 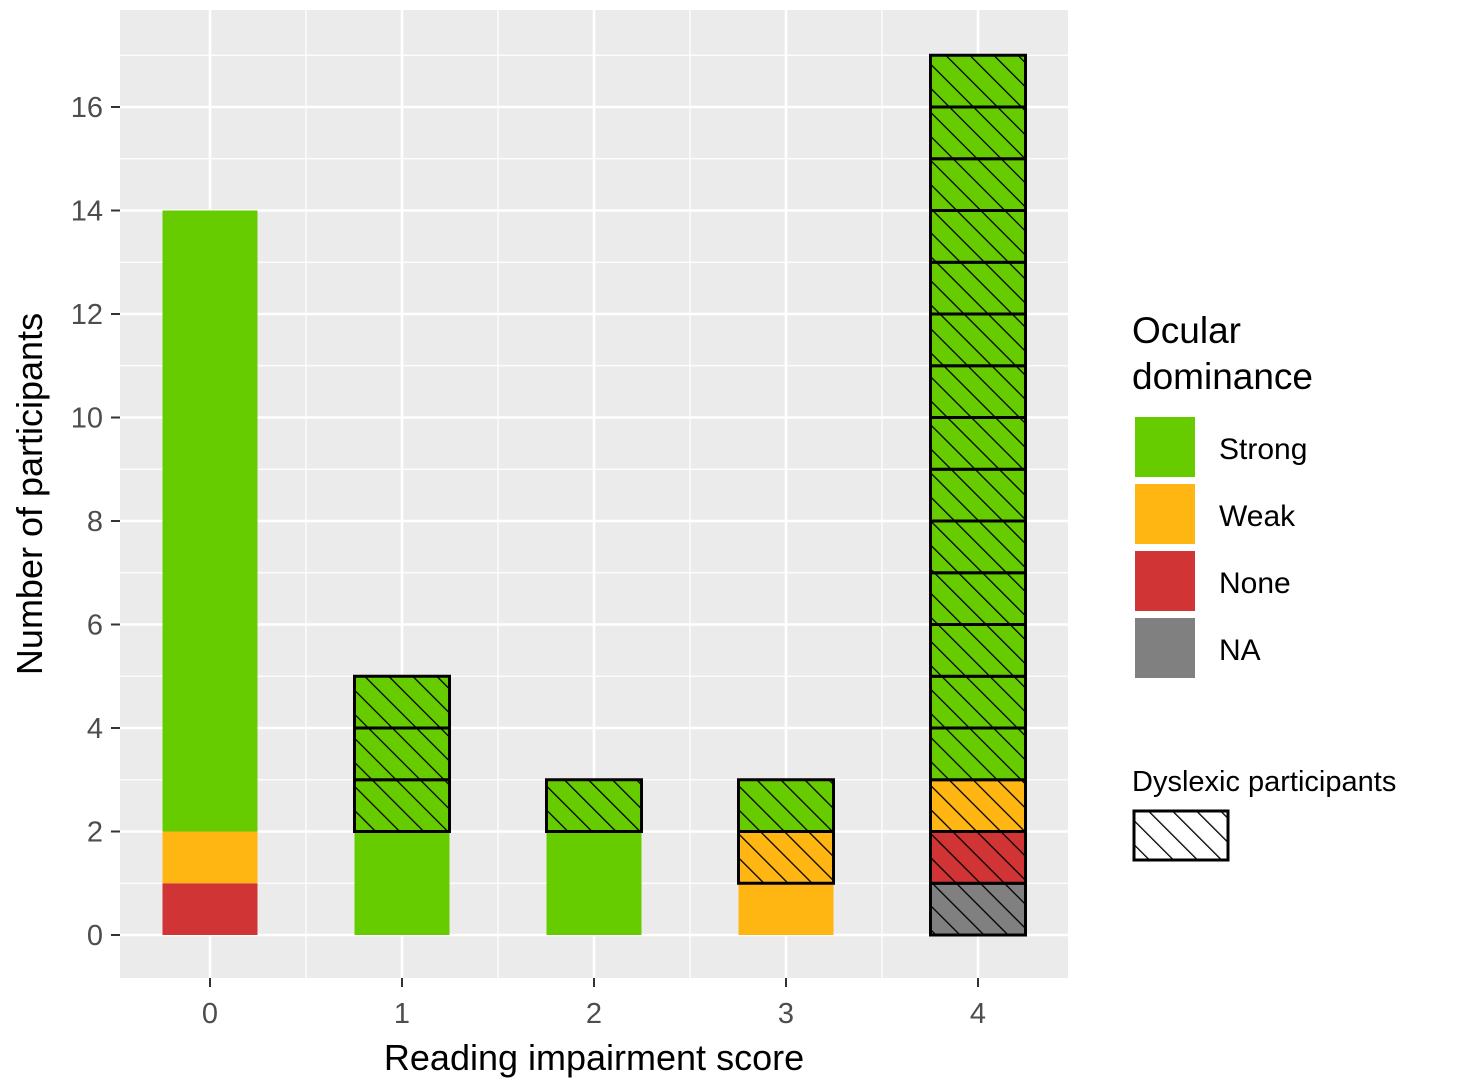 What do you see at coordinates (95, 833) in the screenshot?
I see `y-tick-label: 2` at bounding box center [95, 833].